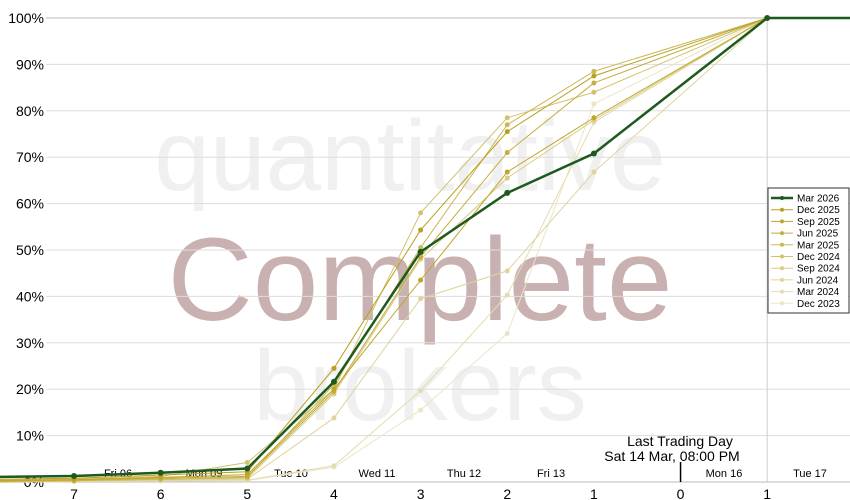  What do you see at coordinates (74, 493) in the screenshot?
I see `x-tick-label: 7` at bounding box center [74, 493].